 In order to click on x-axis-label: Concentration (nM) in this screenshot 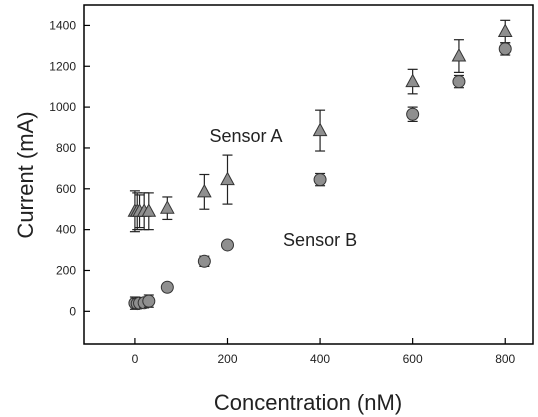, I will do `click(308, 402)`.